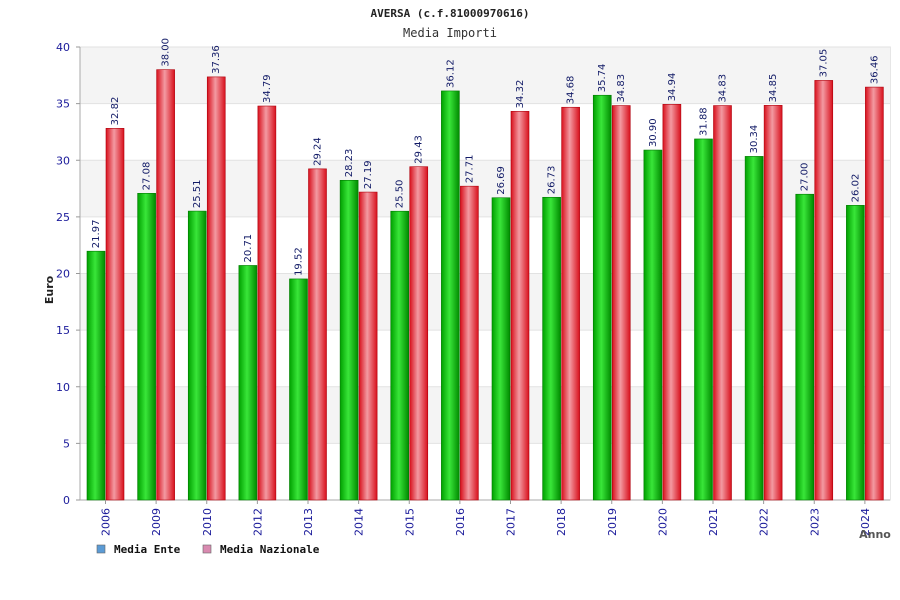 This screenshot has height=600, width=900. I want to click on value-label: 20.71, so click(248, 248).